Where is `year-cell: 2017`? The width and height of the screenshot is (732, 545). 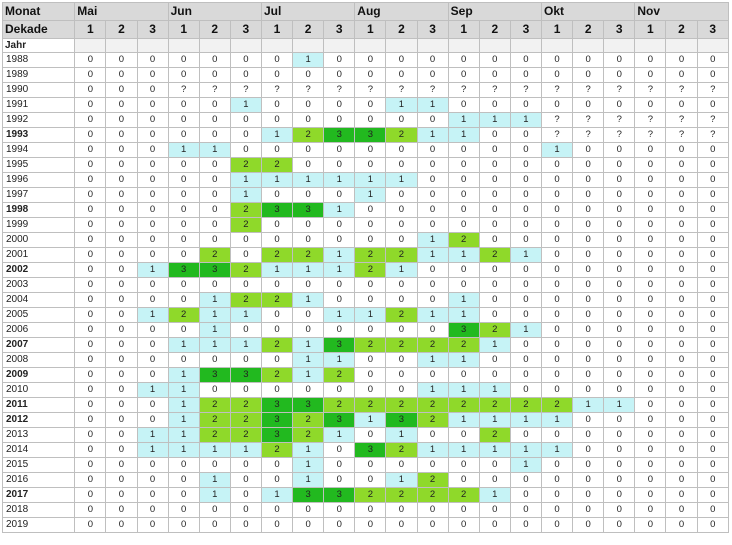 year-cell: 2017 is located at coordinates (38, 495).